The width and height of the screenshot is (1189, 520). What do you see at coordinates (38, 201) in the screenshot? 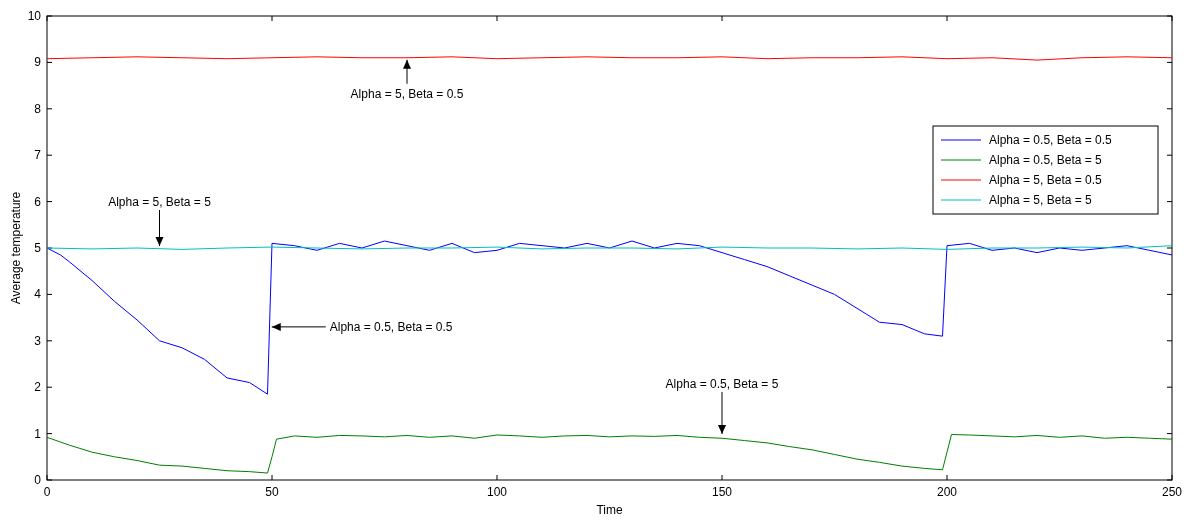
I see `y-tick-label: 6` at bounding box center [38, 201].